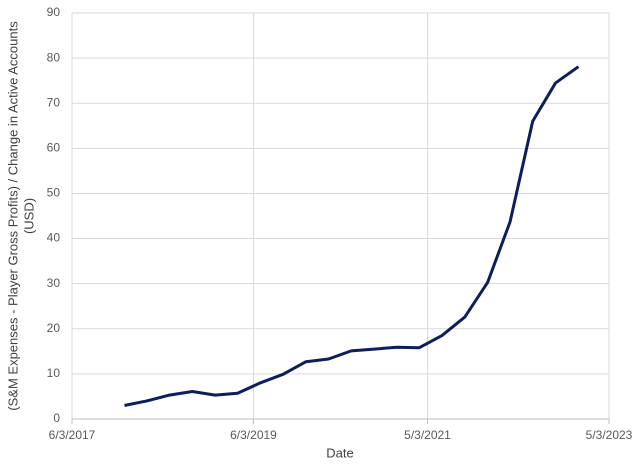 The height and width of the screenshot is (465, 640). I want to click on y-tick-label: 80, so click(54, 57).